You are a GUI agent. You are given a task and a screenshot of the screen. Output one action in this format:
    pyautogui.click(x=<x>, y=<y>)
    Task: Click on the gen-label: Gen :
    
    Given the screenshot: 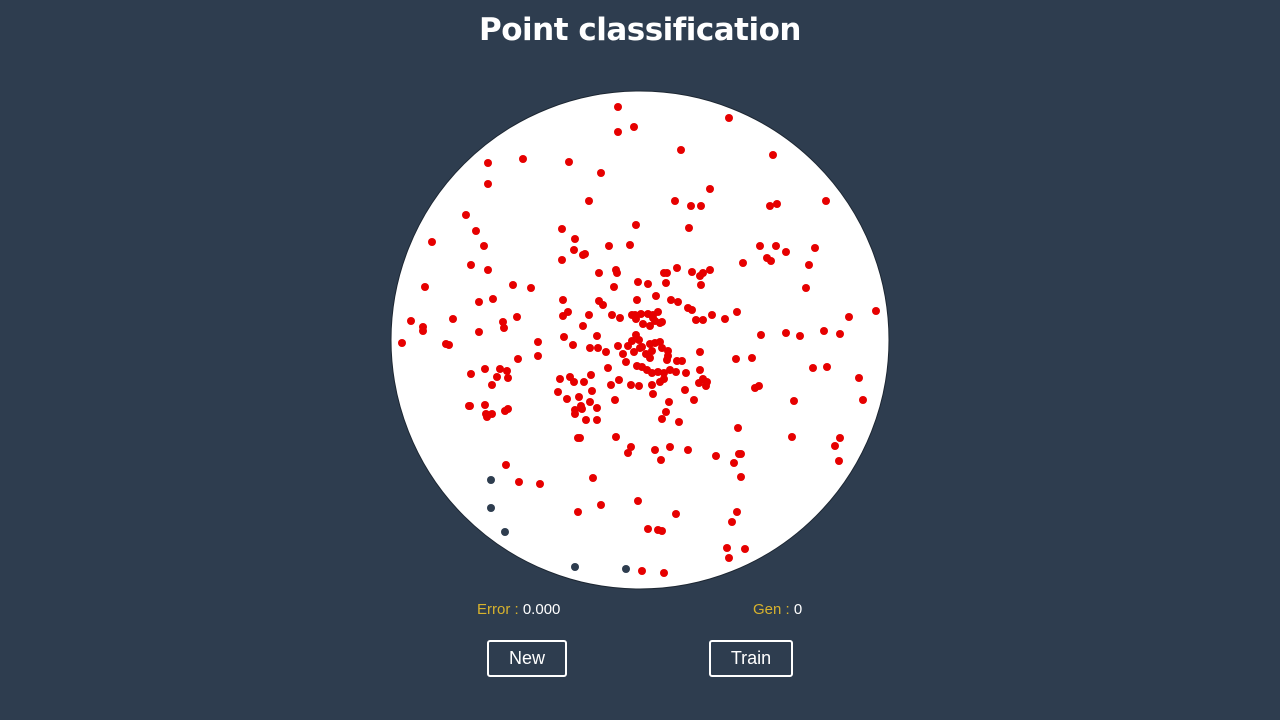 What is the action you would take?
    pyautogui.click(x=771, y=609)
    